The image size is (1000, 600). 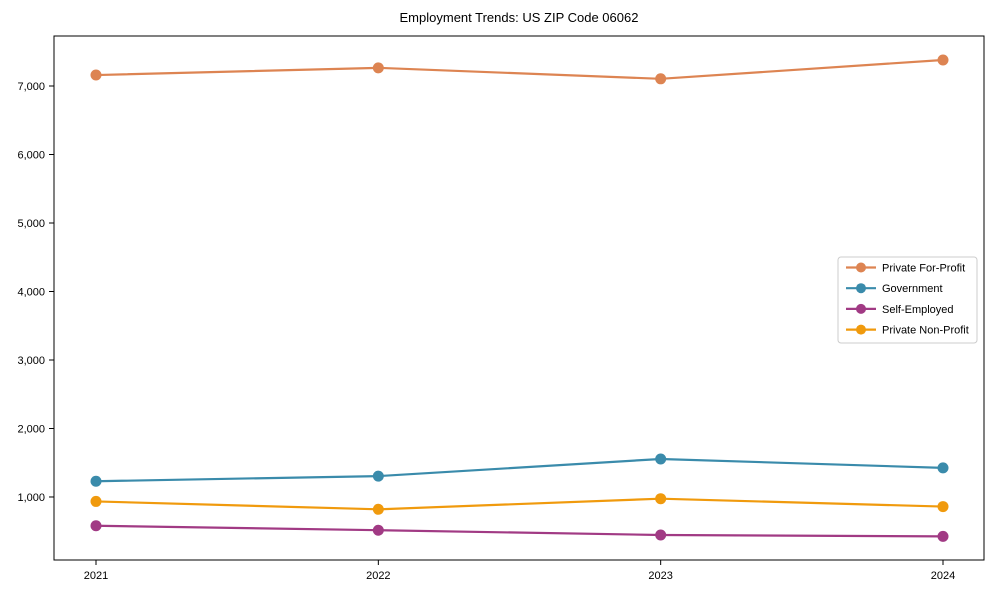 I want to click on y-tick-label: 4,000, so click(x=31, y=292).